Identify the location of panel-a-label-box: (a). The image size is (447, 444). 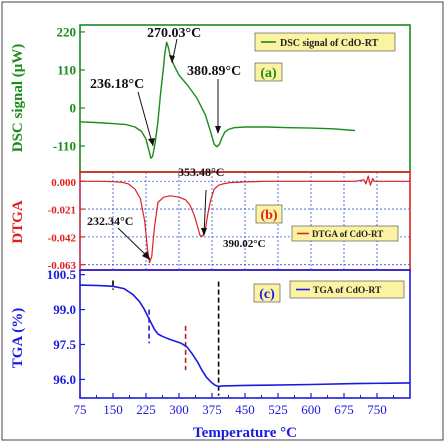
(268, 72).